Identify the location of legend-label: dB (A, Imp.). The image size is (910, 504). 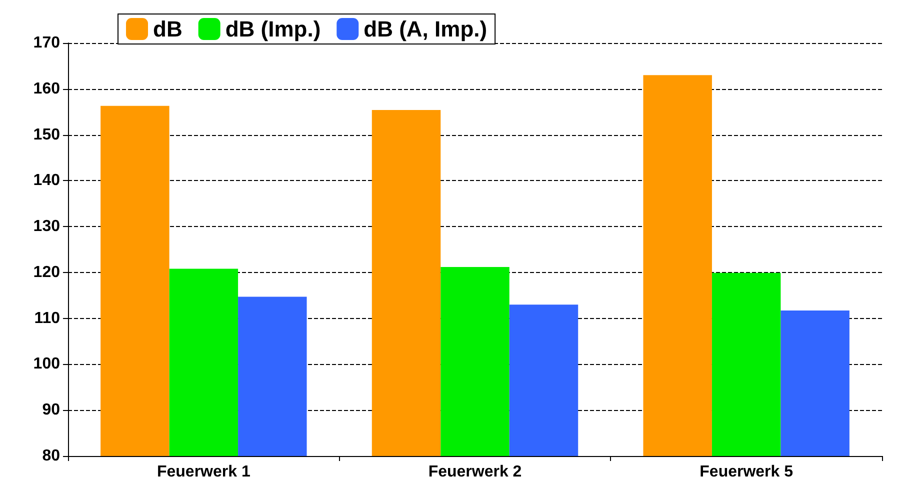
(426, 29).